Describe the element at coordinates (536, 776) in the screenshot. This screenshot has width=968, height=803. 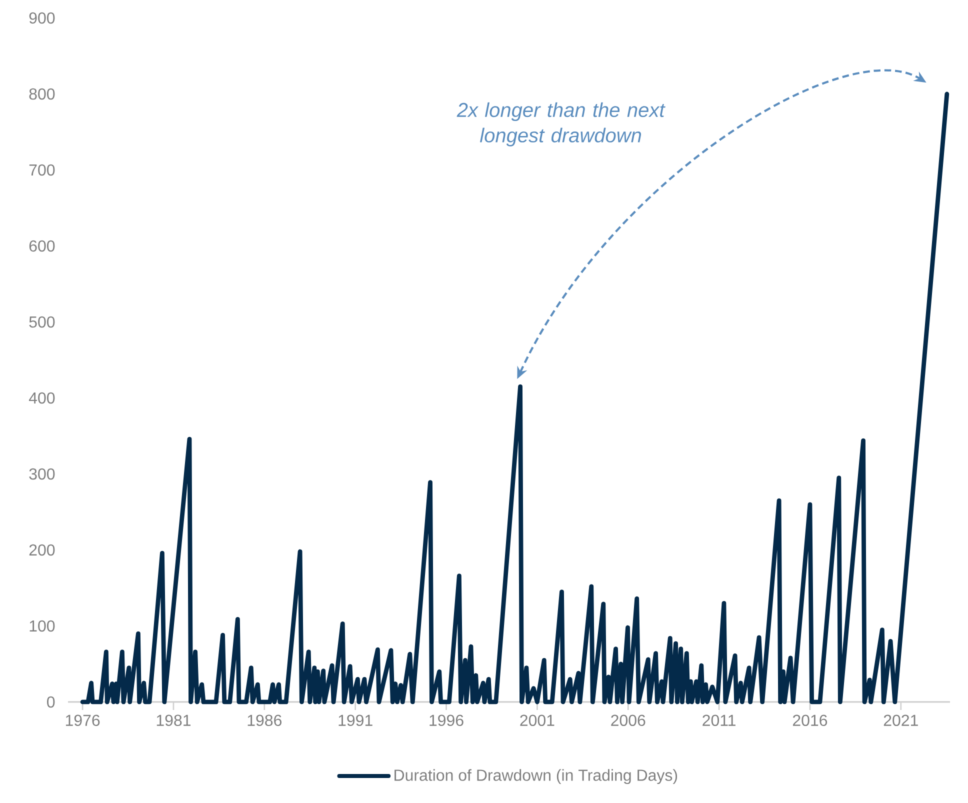
I see `legend-label: Duration of Drawdown (in Trading Days)` at that location.